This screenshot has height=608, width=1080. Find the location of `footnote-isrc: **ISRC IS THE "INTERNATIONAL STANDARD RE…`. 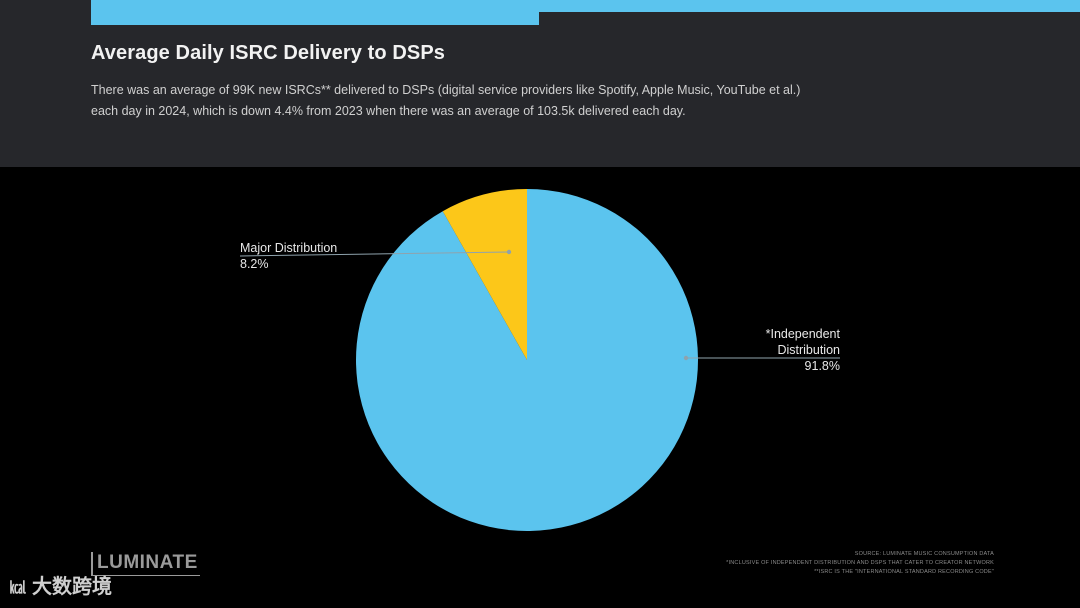

footnote-isrc: **ISRC IS THE "INTERNATIONAL STANDARD RE… is located at coordinates (904, 572).